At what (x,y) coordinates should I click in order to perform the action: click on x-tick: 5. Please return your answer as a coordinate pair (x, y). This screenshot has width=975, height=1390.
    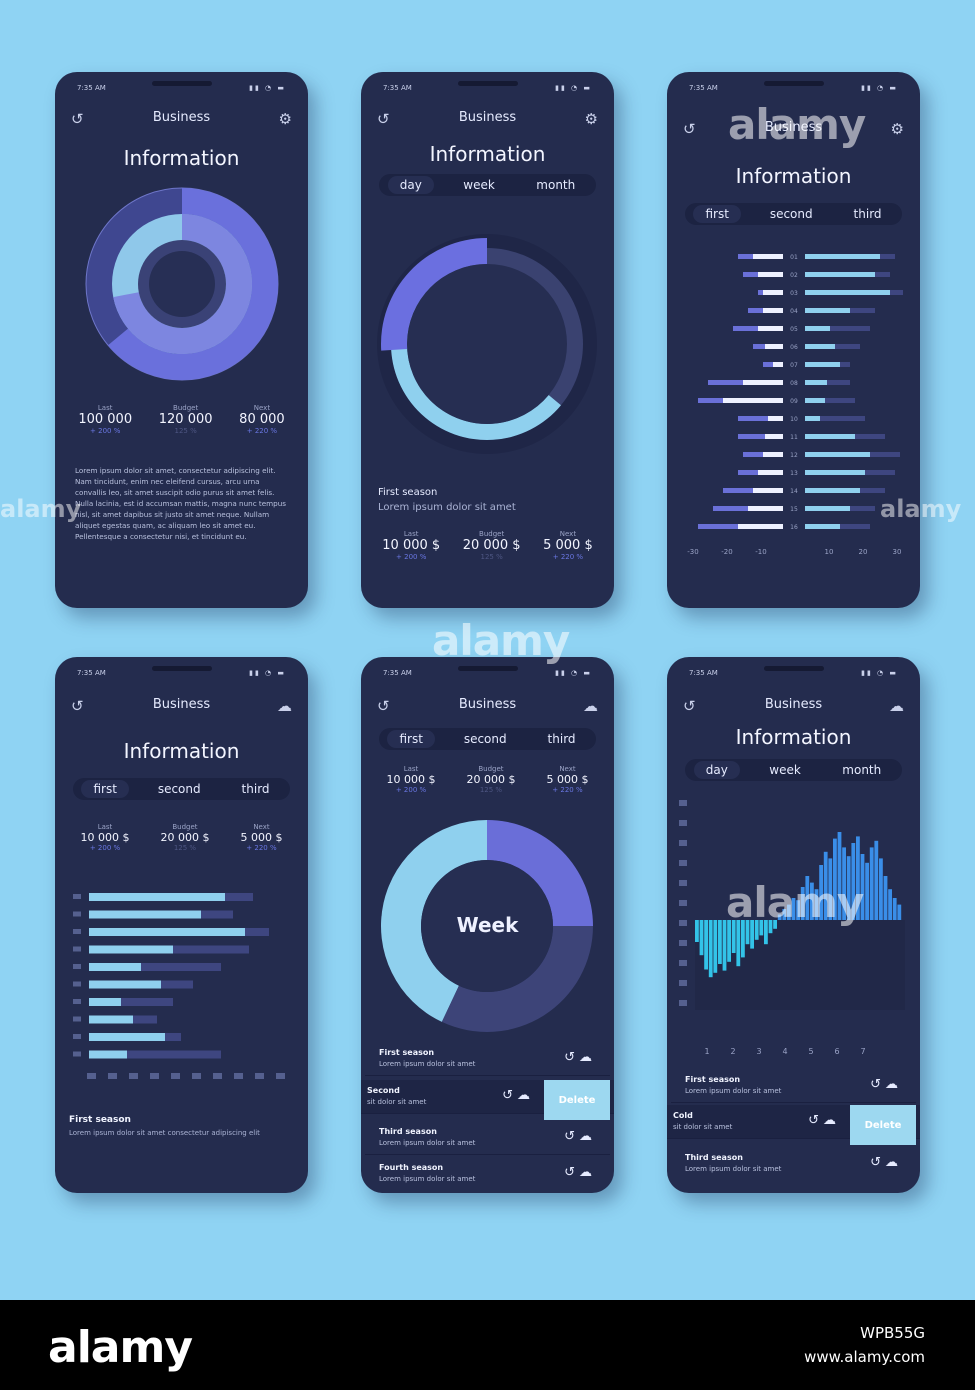
    Looking at the image, I should click on (810, 1051).